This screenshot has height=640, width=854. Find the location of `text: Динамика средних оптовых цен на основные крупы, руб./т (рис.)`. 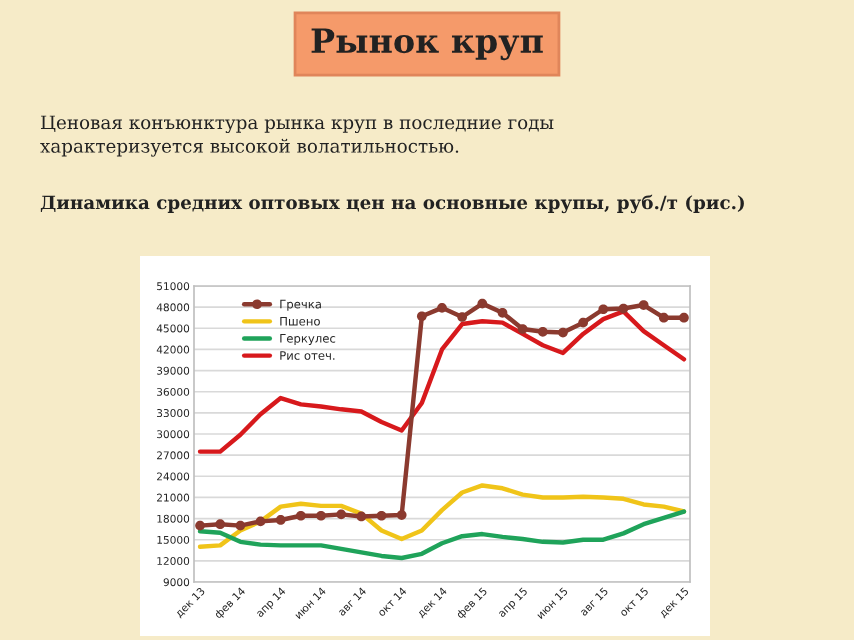

text: Динамика средних оптовых цен на основные крупы, руб./т (рис.) is located at coordinates (392, 204).